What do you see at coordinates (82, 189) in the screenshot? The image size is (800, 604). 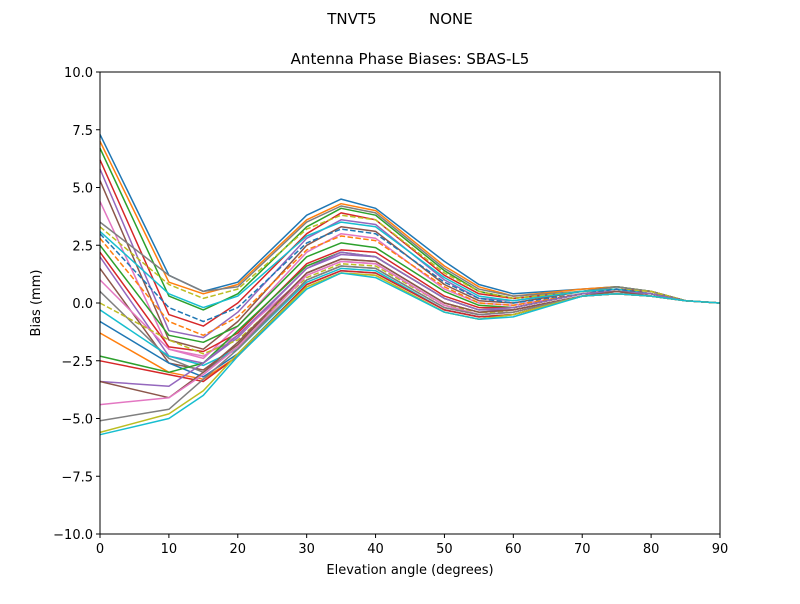 I see `y-tick-label: 5.0` at bounding box center [82, 189].